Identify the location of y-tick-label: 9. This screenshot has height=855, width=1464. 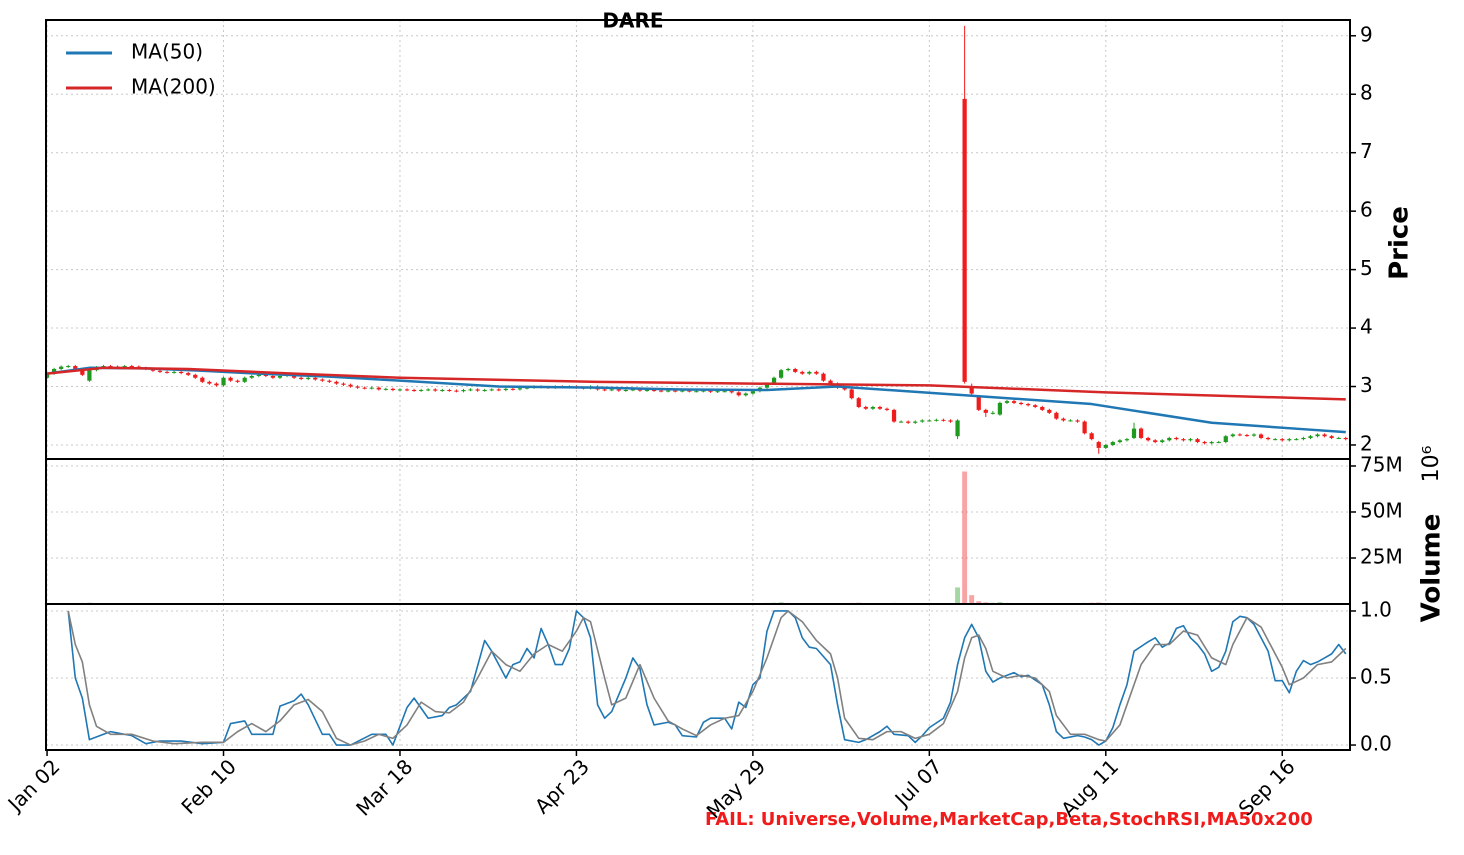
(1366, 34).